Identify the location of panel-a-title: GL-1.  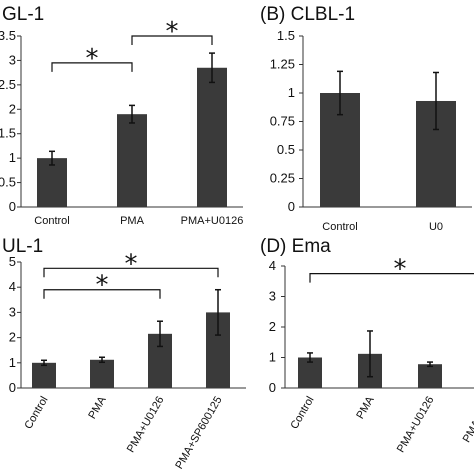
(23, 14).